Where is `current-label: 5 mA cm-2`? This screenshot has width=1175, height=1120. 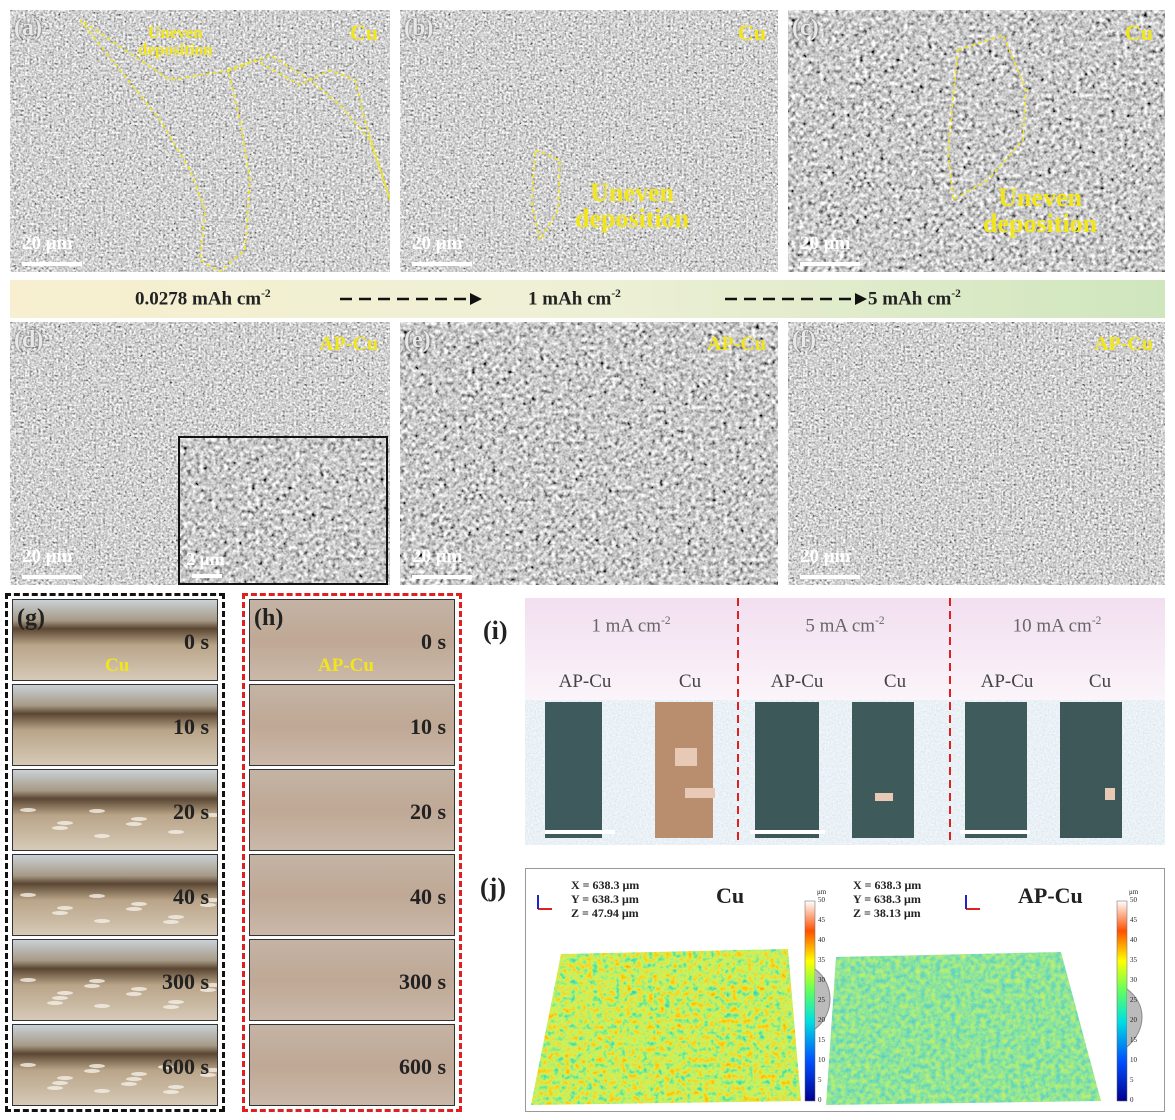
current-label: 5 mA cm-2 is located at coordinates (845, 626).